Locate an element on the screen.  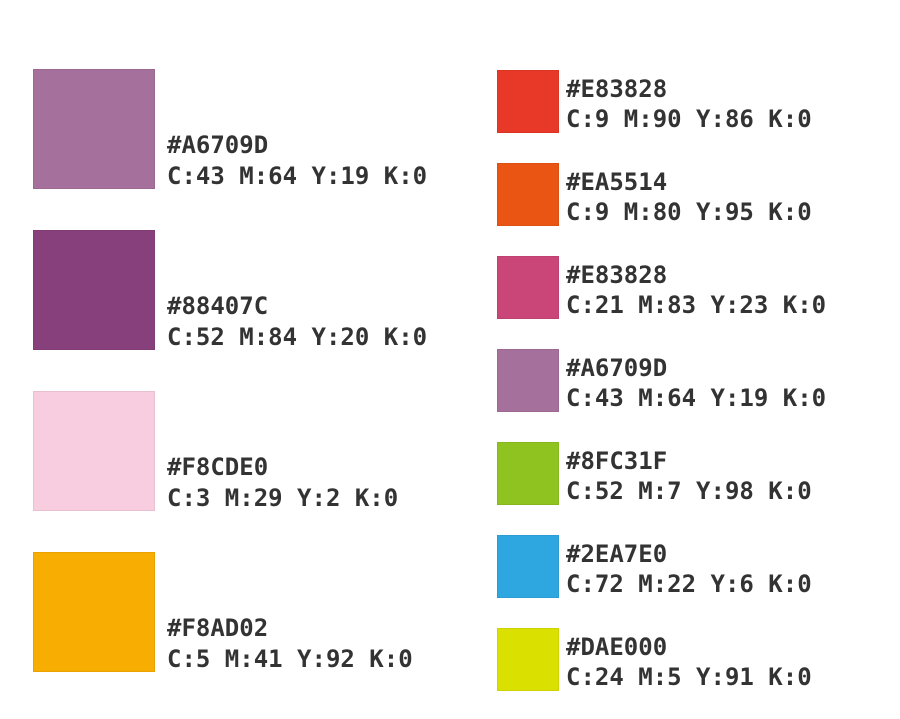
color-item: #F8AD02 C:5 M:41 Y:92 K:0 is located at coordinates (230, 613).